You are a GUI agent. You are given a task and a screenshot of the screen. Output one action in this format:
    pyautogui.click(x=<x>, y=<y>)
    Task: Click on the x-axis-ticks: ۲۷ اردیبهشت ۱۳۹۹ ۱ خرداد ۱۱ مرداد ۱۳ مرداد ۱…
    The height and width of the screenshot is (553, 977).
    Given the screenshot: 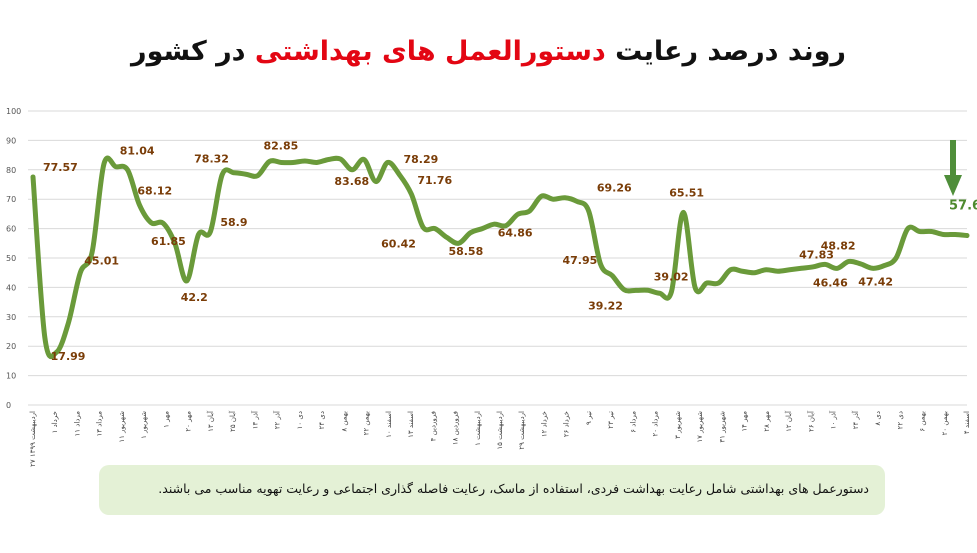 What is the action you would take?
    pyautogui.click(x=500, y=438)
    